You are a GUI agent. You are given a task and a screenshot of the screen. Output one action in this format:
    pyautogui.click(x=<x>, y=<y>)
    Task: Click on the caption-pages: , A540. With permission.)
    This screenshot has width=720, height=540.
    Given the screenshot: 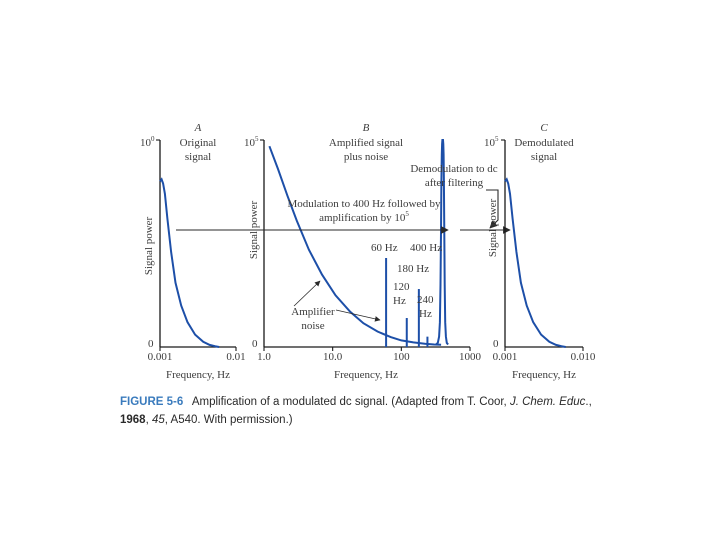 What is the action you would take?
    pyautogui.click(x=229, y=420)
    